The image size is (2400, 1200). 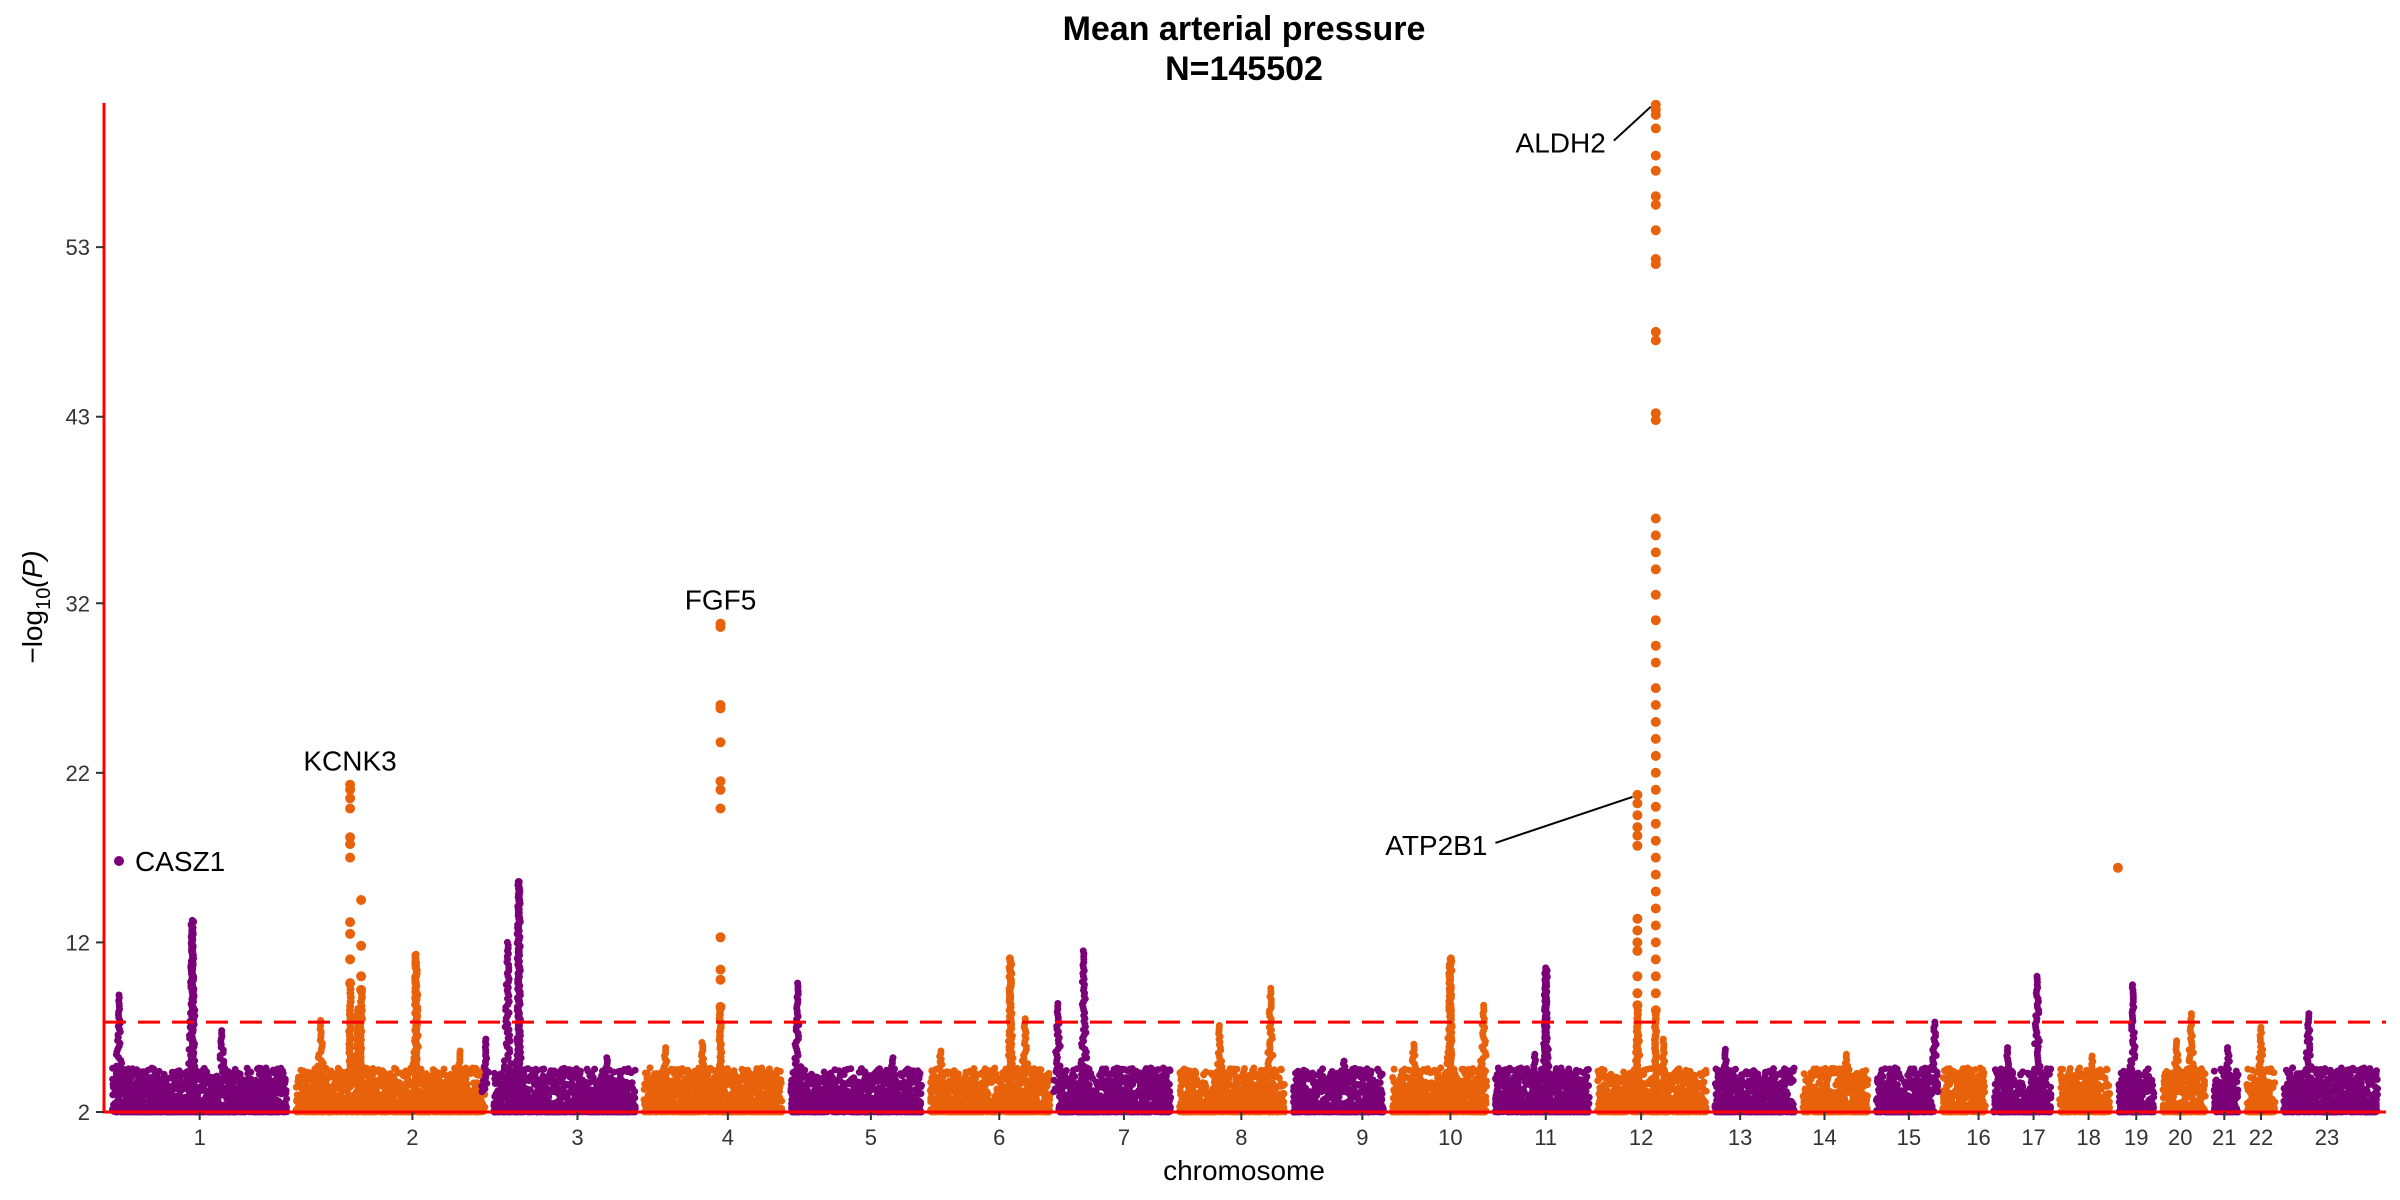 What do you see at coordinates (1241, 1137) in the screenshot?
I see `x-tick-label: 8` at bounding box center [1241, 1137].